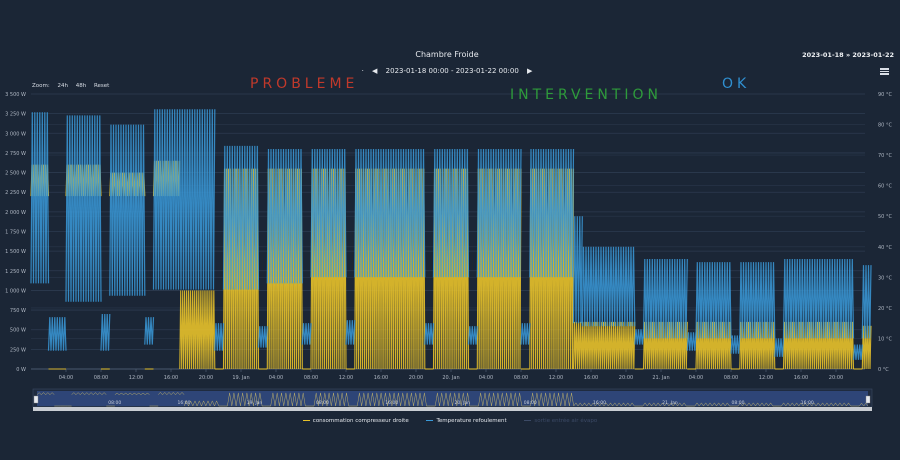 The image size is (900, 460). I want to click on y-left-tick-label: 750 W, so click(18, 311).